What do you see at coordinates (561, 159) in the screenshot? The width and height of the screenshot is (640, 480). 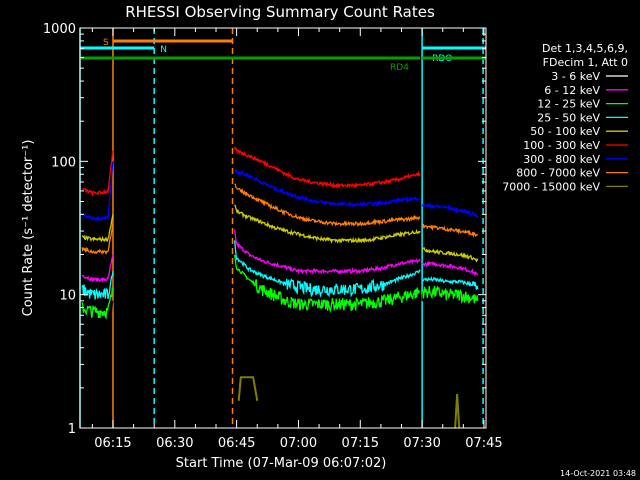 I see `legend-entry-label: 300 - 800 keV` at bounding box center [561, 159].